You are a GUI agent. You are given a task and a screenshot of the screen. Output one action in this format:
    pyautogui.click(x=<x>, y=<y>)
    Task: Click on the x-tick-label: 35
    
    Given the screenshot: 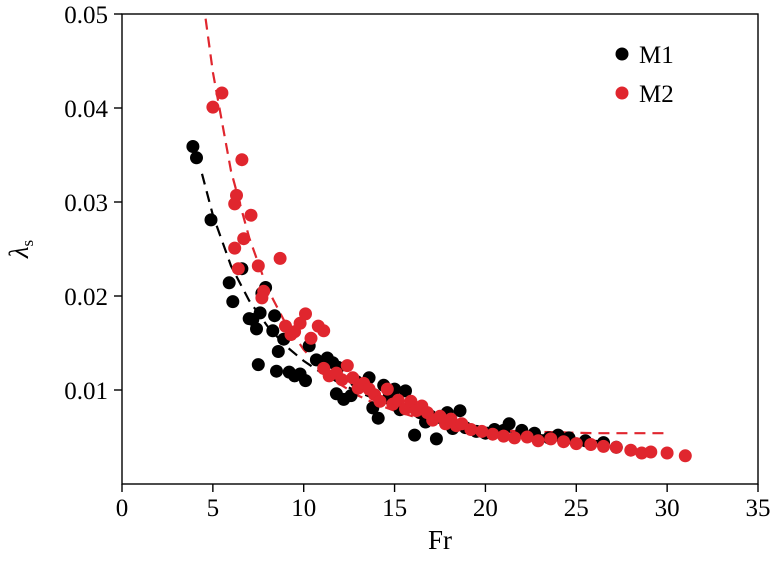 What is the action you would take?
    pyautogui.click(x=758, y=508)
    